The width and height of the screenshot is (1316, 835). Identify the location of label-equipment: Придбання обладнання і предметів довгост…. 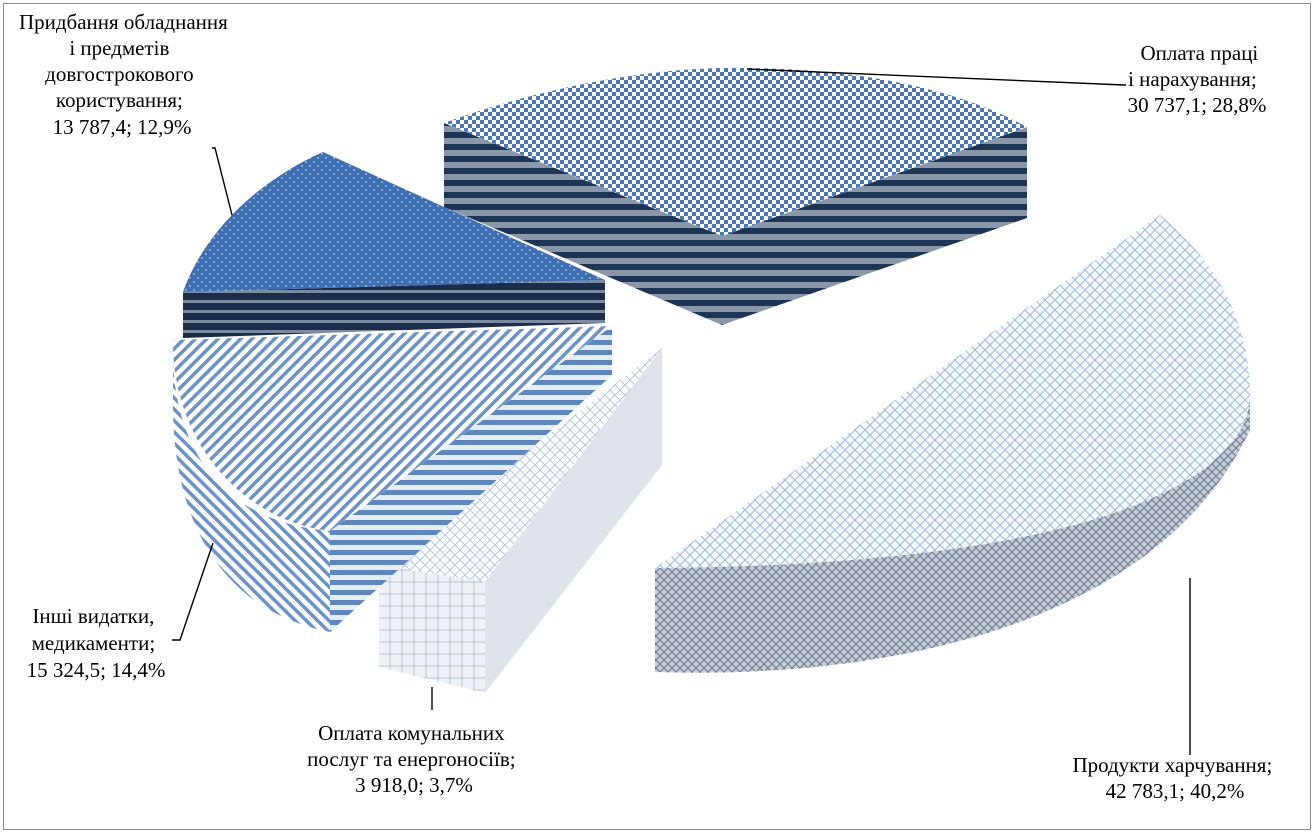
(126, 74).